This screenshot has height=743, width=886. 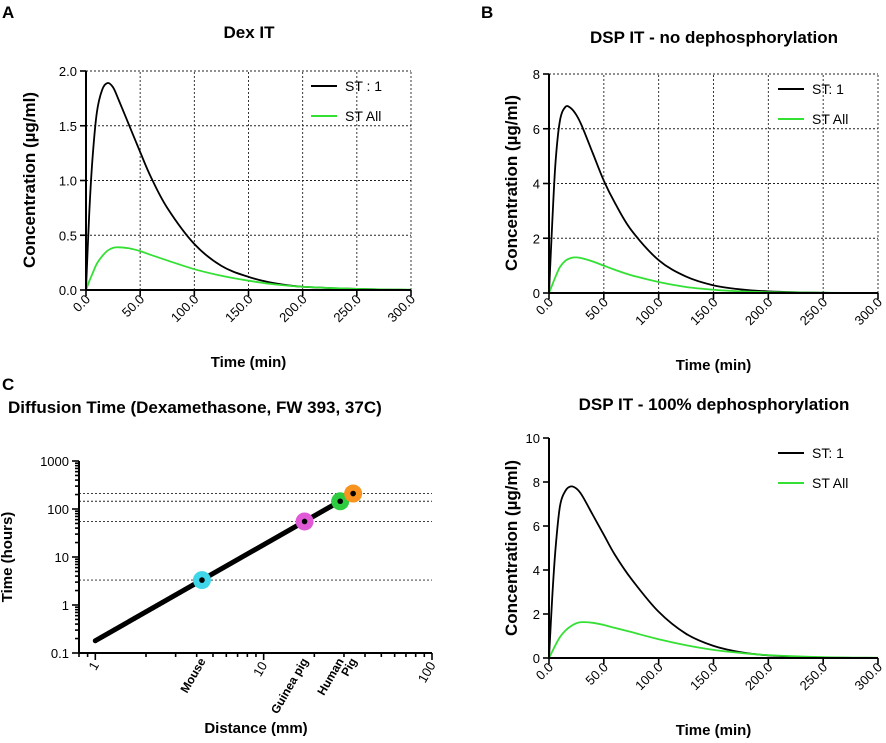 What do you see at coordinates (330, 677) in the screenshot?
I see `category-label-human: Human` at bounding box center [330, 677].